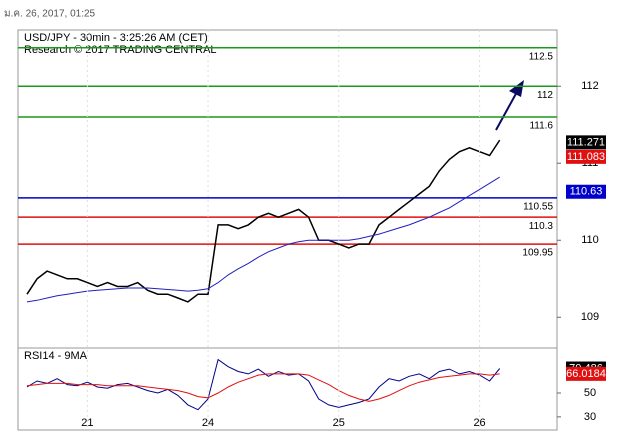 This screenshot has width=623, height=445. I want to click on level-label: 112, so click(545, 95).